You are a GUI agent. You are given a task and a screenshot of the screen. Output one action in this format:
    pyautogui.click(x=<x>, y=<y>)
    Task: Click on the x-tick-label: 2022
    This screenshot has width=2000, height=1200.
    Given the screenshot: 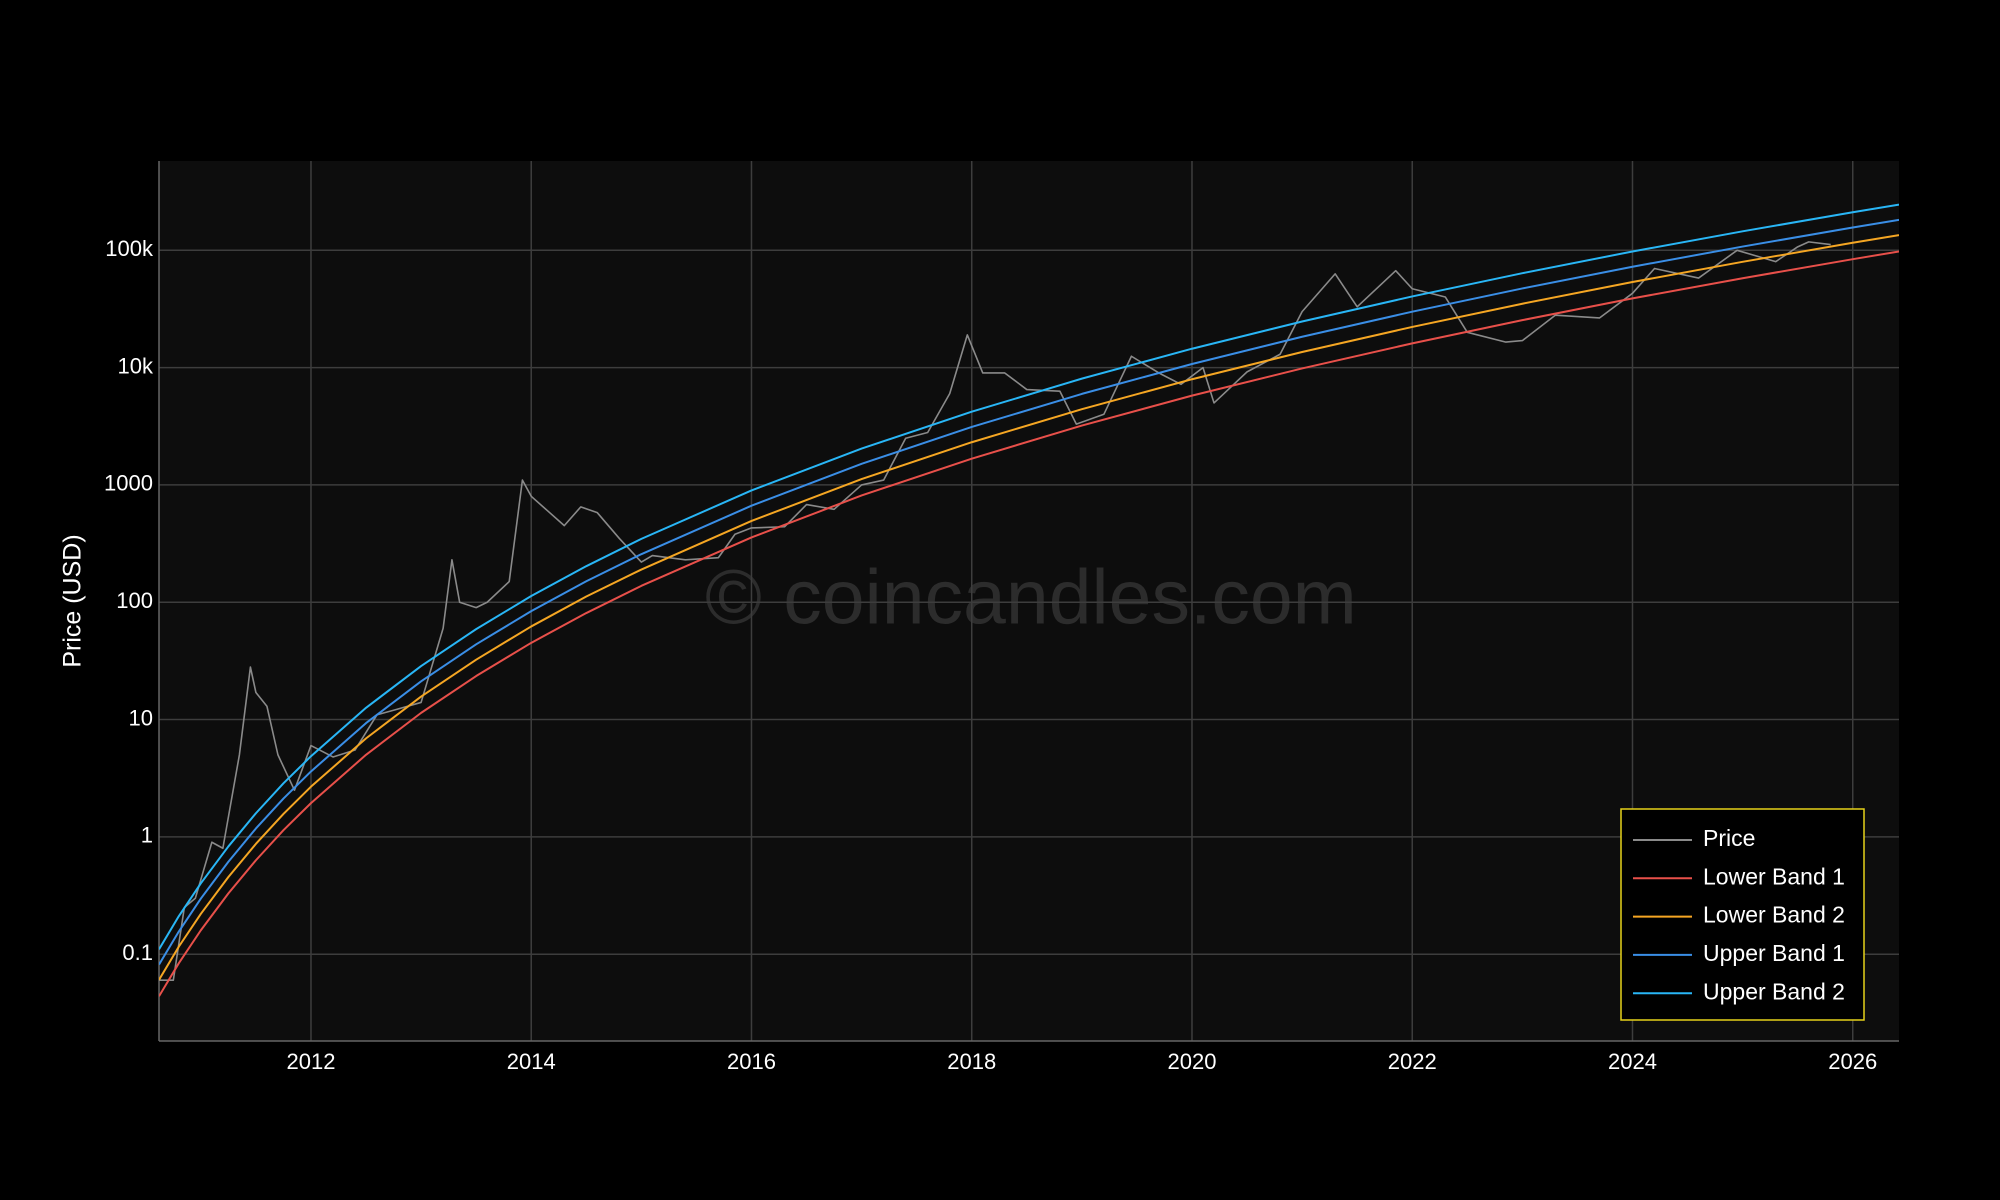 What is the action you would take?
    pyautogui.click(x=1412, y=1061)
    